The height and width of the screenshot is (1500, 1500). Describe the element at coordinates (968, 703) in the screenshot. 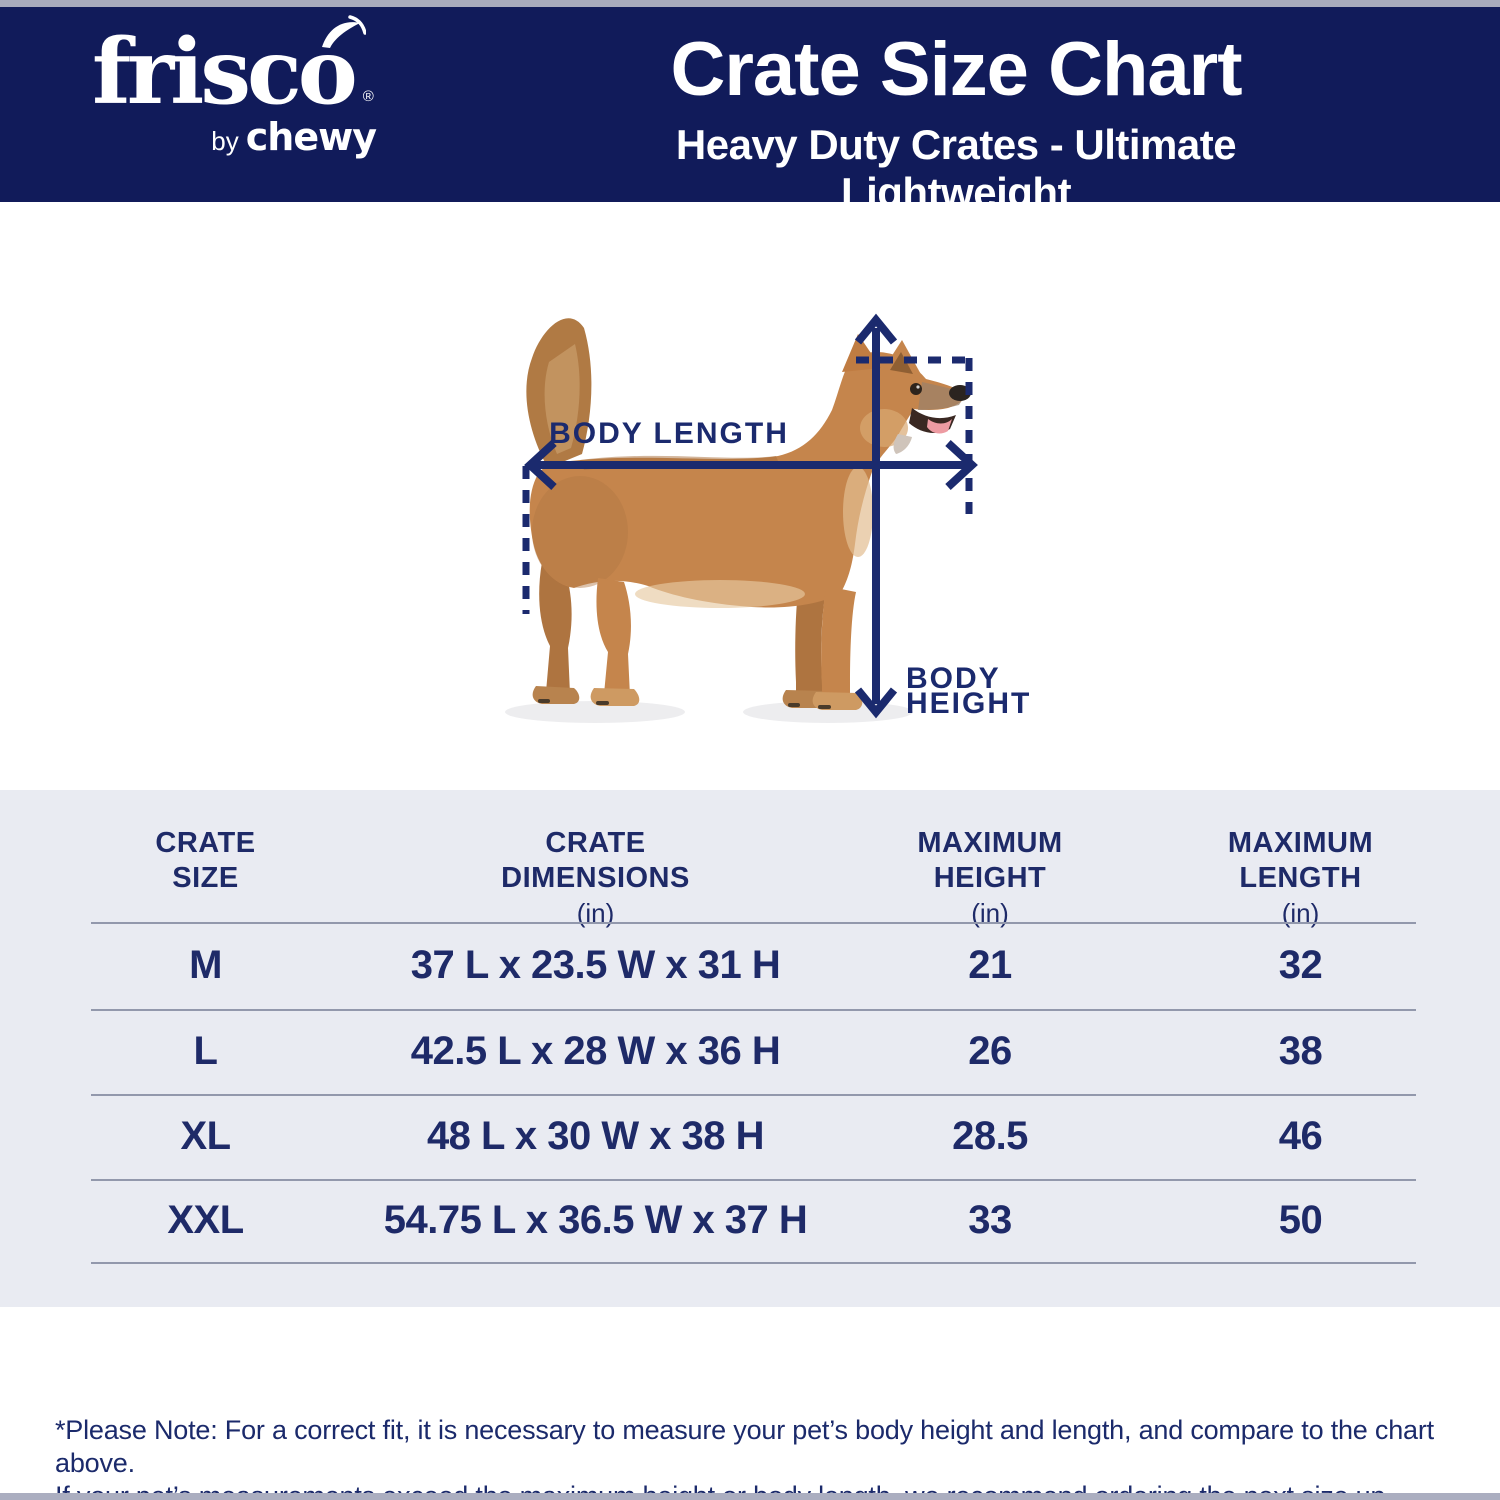

I see `body-height-label-line2: HEIGHT` at that location.